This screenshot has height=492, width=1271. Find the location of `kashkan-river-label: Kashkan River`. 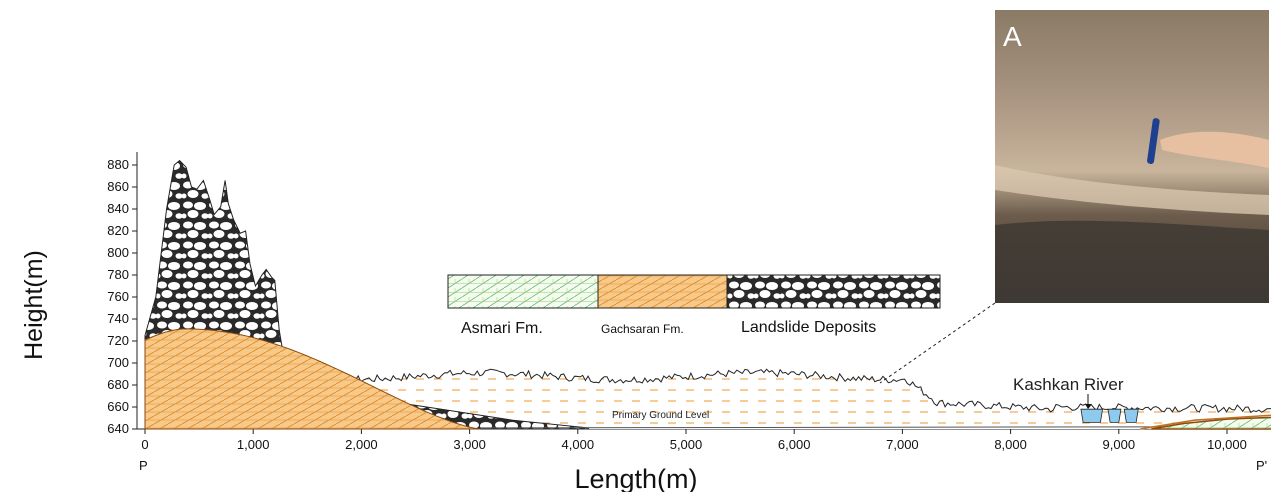

kashkan-river-label: Kashkan River is located at coordinates (1068, 384).